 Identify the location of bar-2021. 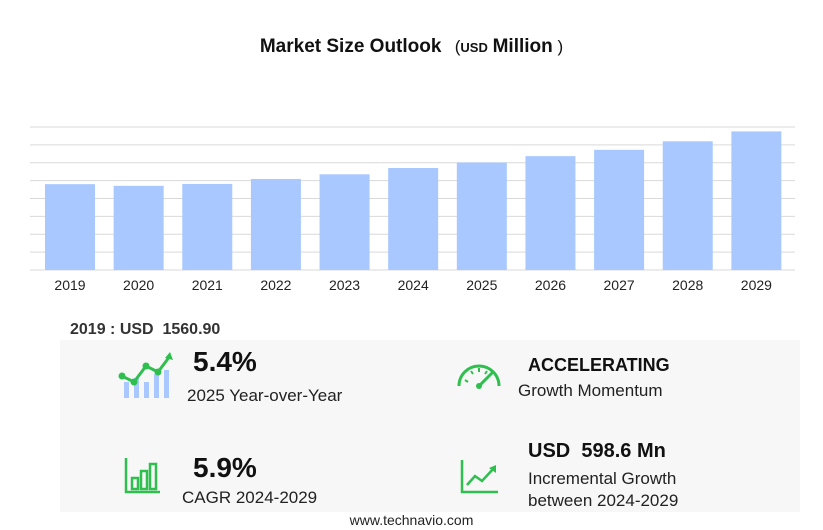
(207, 226).